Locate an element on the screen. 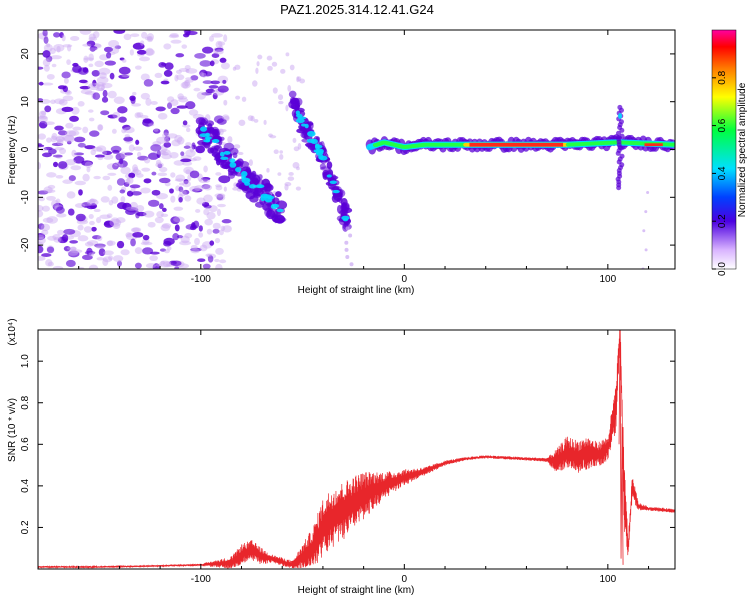  colorbar-tick-label: 0.6 is located at coordinates (722, 125).